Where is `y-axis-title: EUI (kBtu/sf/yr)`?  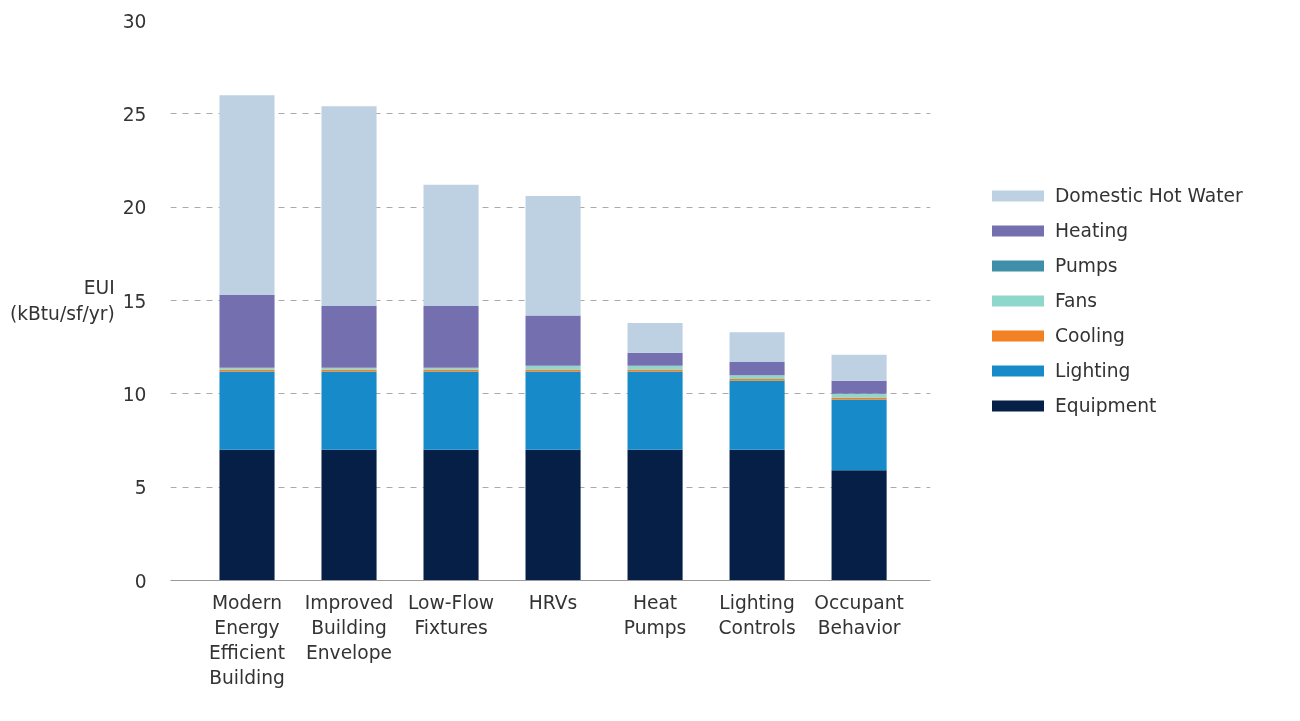
y-axis-title: EUI (kBtu/sf/yr) is located at coordinates (62, 300).